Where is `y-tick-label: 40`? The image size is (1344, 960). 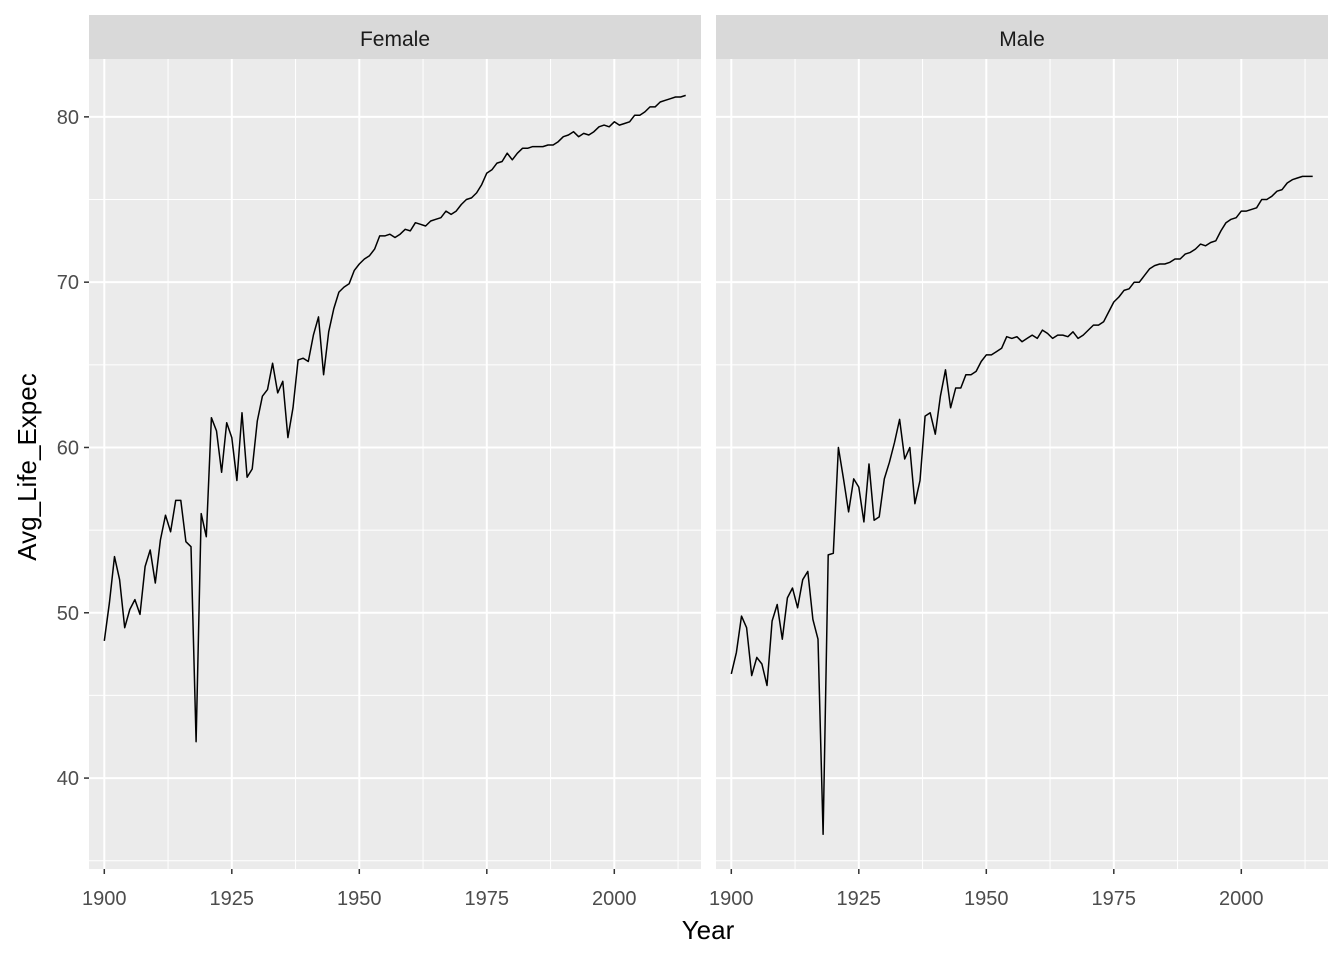
y-tick-label: 40 is located at coordinates (68, 779).